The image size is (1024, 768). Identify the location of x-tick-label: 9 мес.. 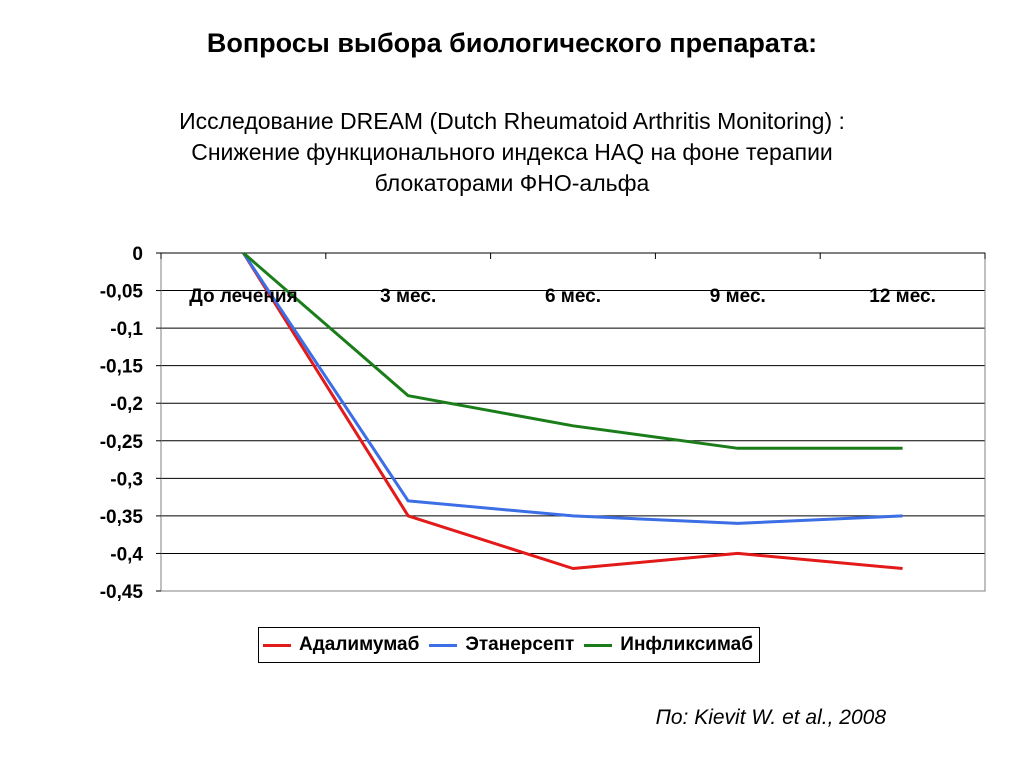
(738, 296).